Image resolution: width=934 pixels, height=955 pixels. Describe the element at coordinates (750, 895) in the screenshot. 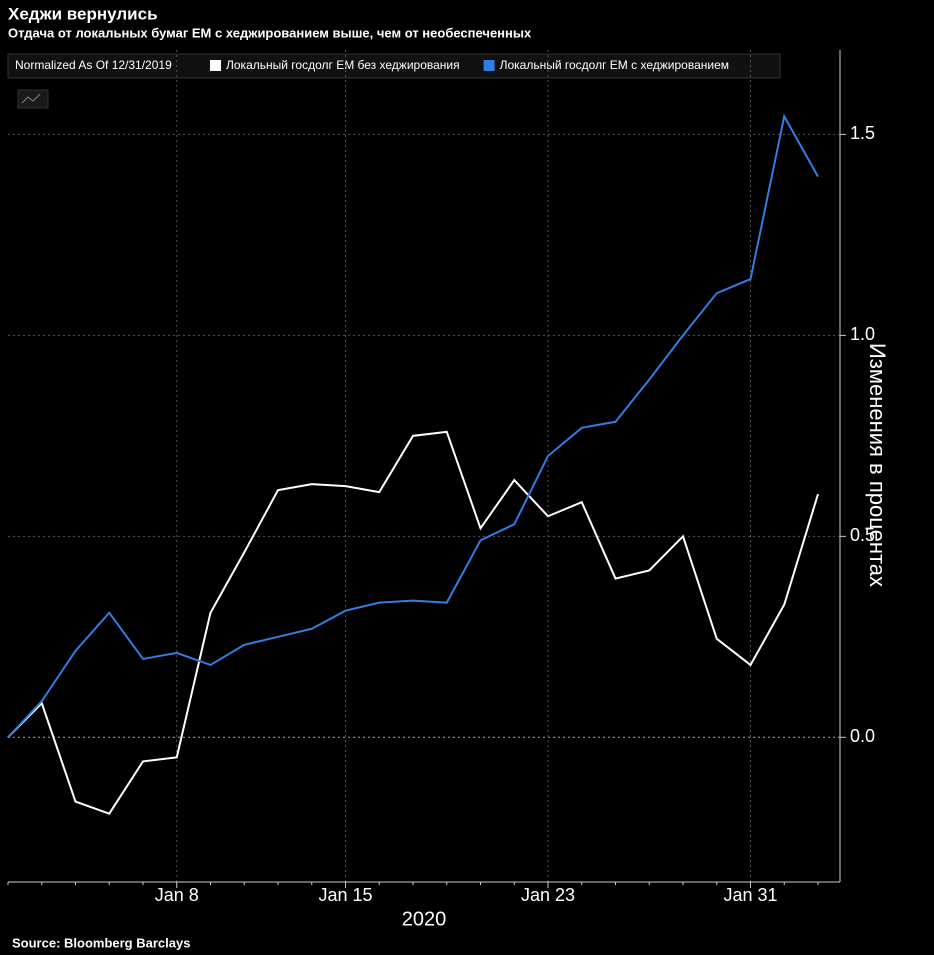

I see `x-tick-label: Jan 31` at that location.